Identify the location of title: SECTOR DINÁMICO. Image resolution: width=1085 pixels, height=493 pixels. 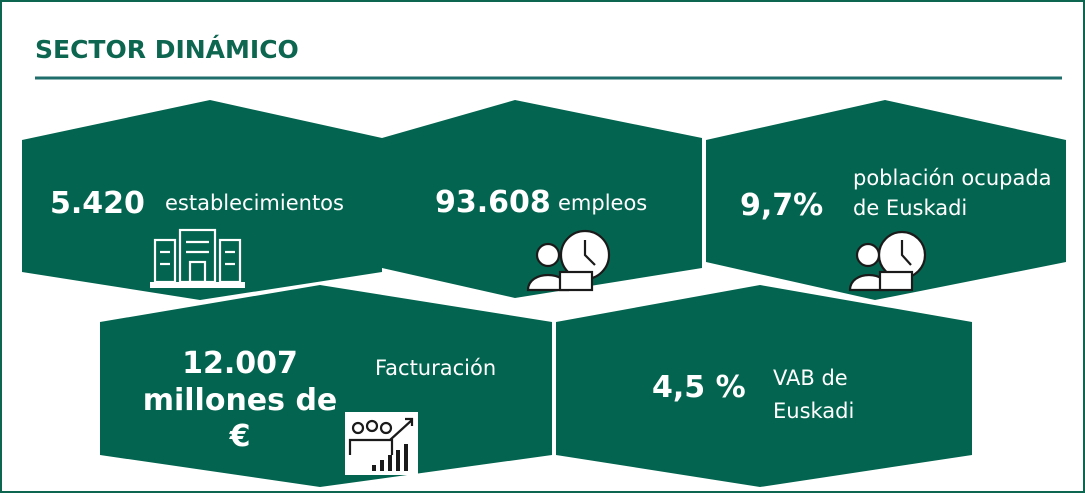
(167, 49).